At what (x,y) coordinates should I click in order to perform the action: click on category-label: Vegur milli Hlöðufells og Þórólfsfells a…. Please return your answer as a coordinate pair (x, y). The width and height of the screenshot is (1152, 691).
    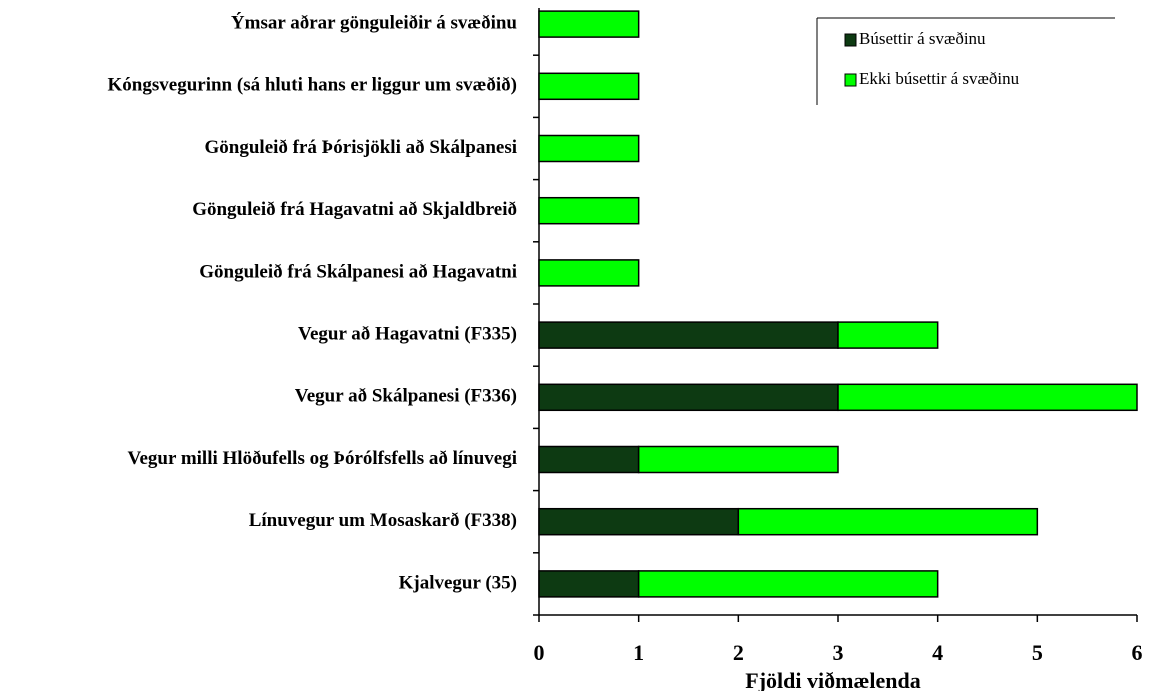
    Looking at the image, I should click on (323, 458).